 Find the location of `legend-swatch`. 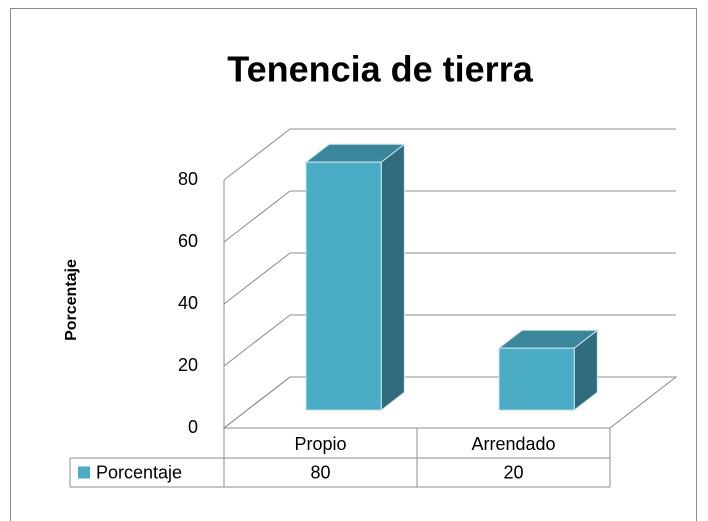

legend-swatch is located at coordinates (84, 472).